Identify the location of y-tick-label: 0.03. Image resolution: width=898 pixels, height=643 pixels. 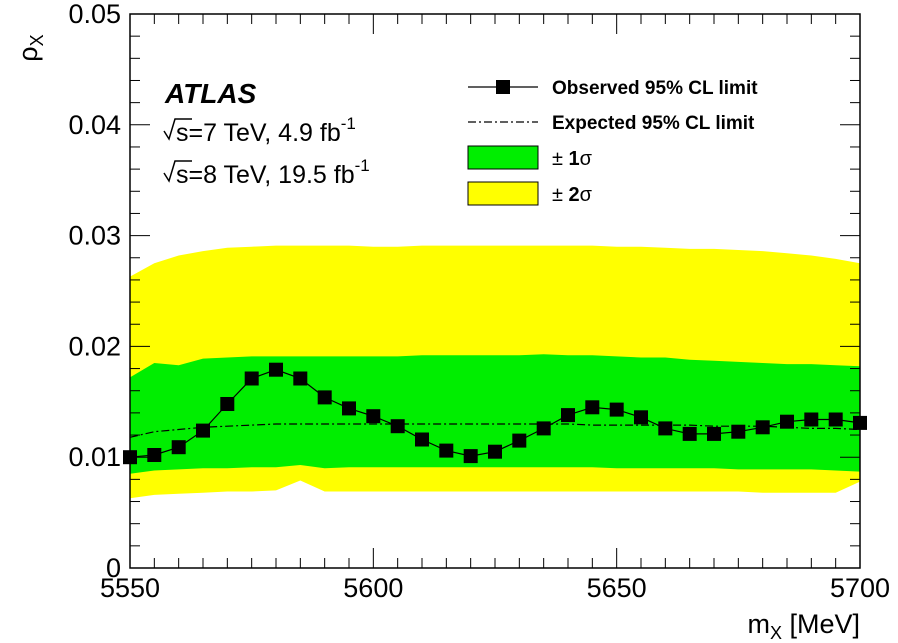
(94, 236).